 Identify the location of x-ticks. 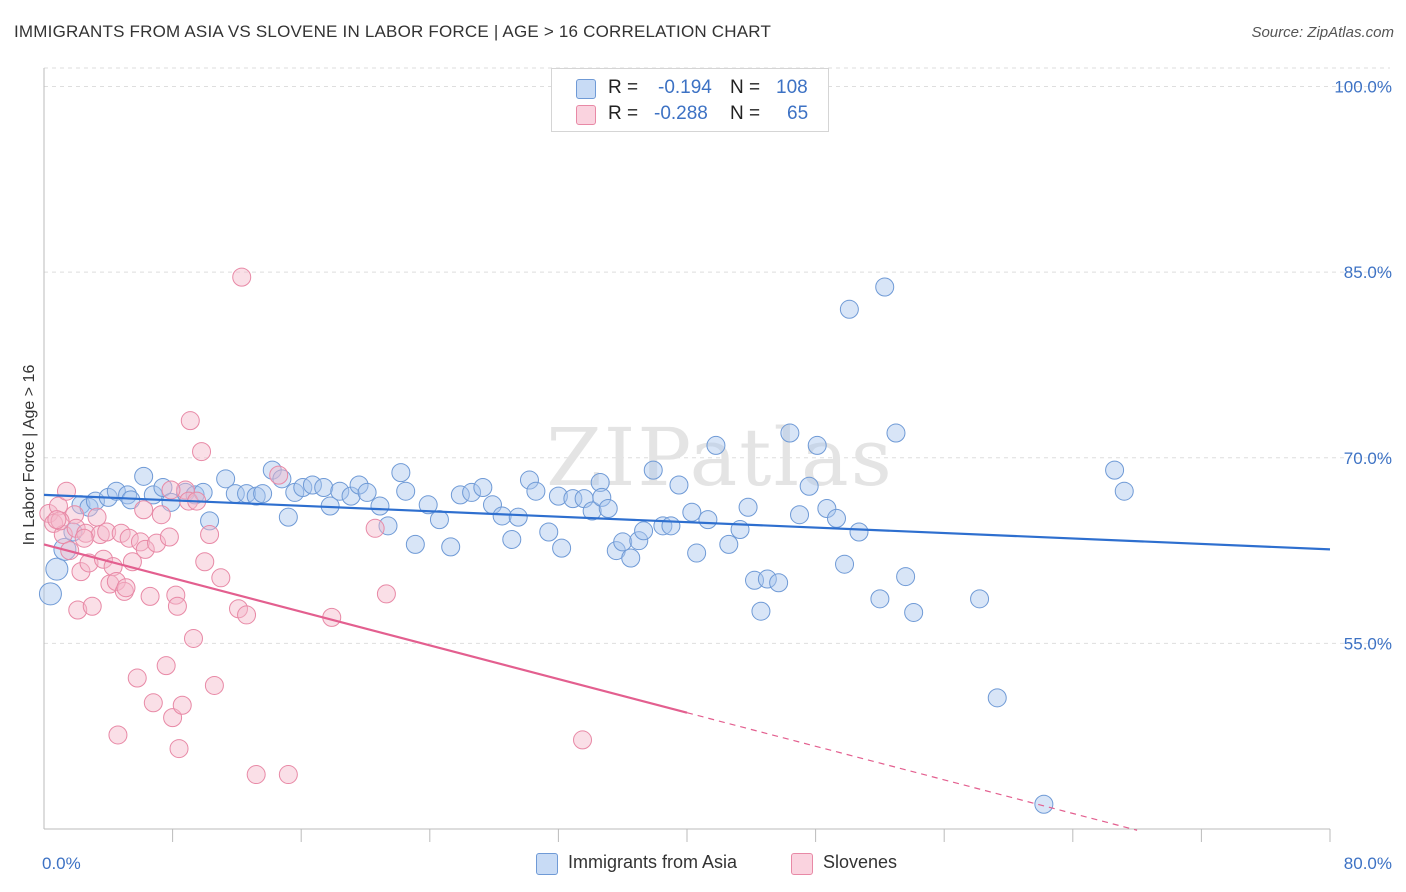
(751, 835).